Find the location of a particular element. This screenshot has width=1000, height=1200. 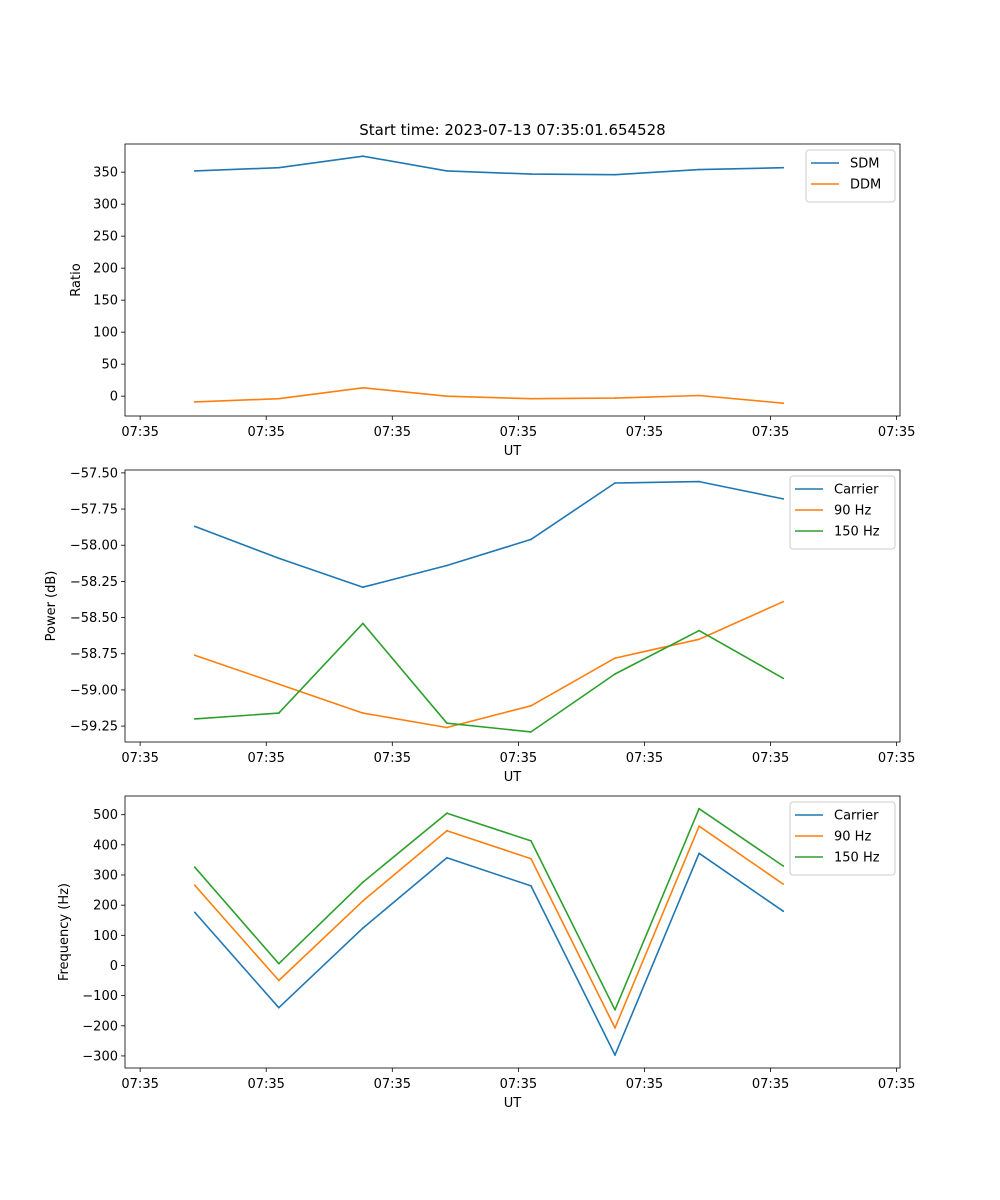

y-tick-label: 250 is located at coordinates (105, 237).